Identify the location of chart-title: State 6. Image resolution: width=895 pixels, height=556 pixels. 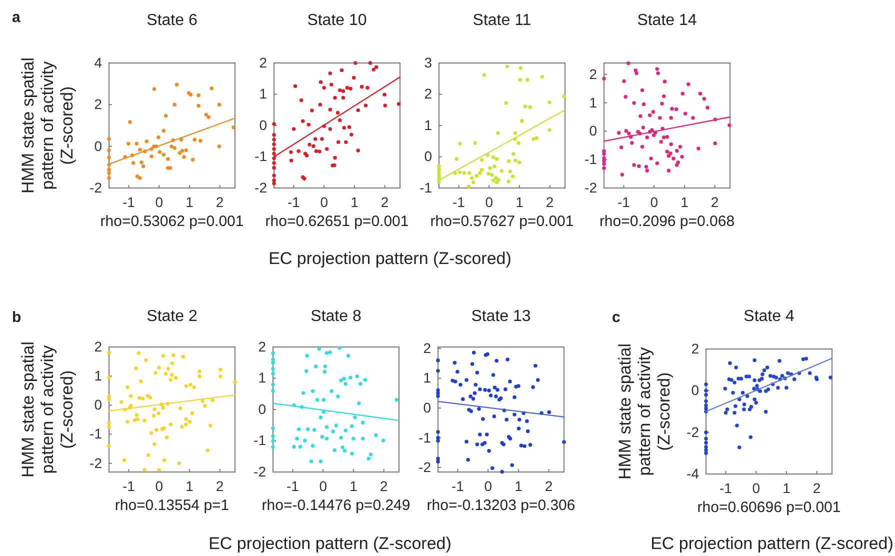
(172, 20).